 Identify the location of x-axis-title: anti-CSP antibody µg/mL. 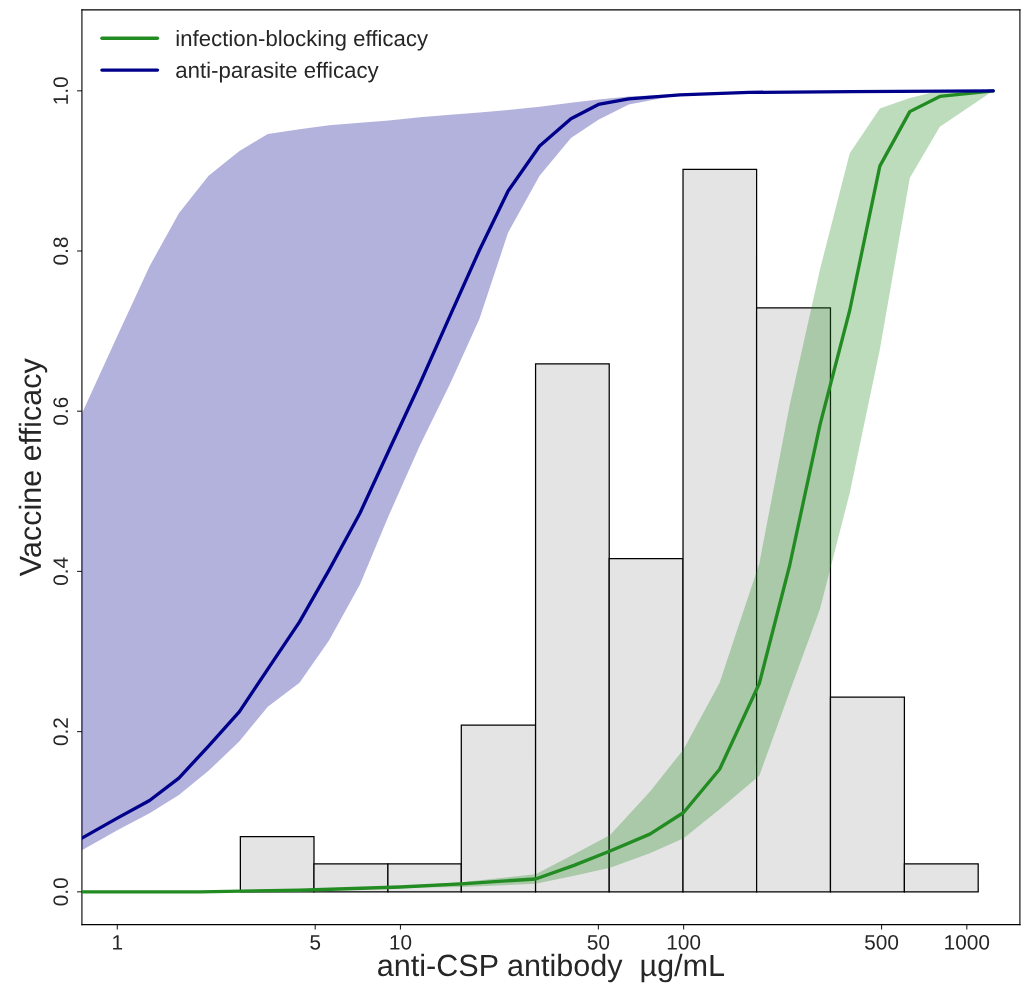
(551, 968).